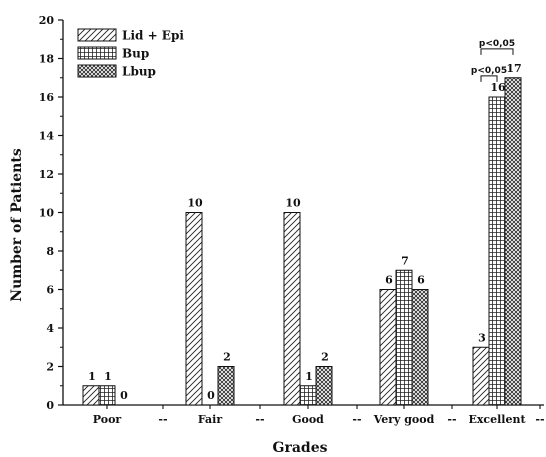  What do you see at coordinates (50, 290) in the screenshot?
I see `y-tick-label: 6` at bounding box center [50, 290].